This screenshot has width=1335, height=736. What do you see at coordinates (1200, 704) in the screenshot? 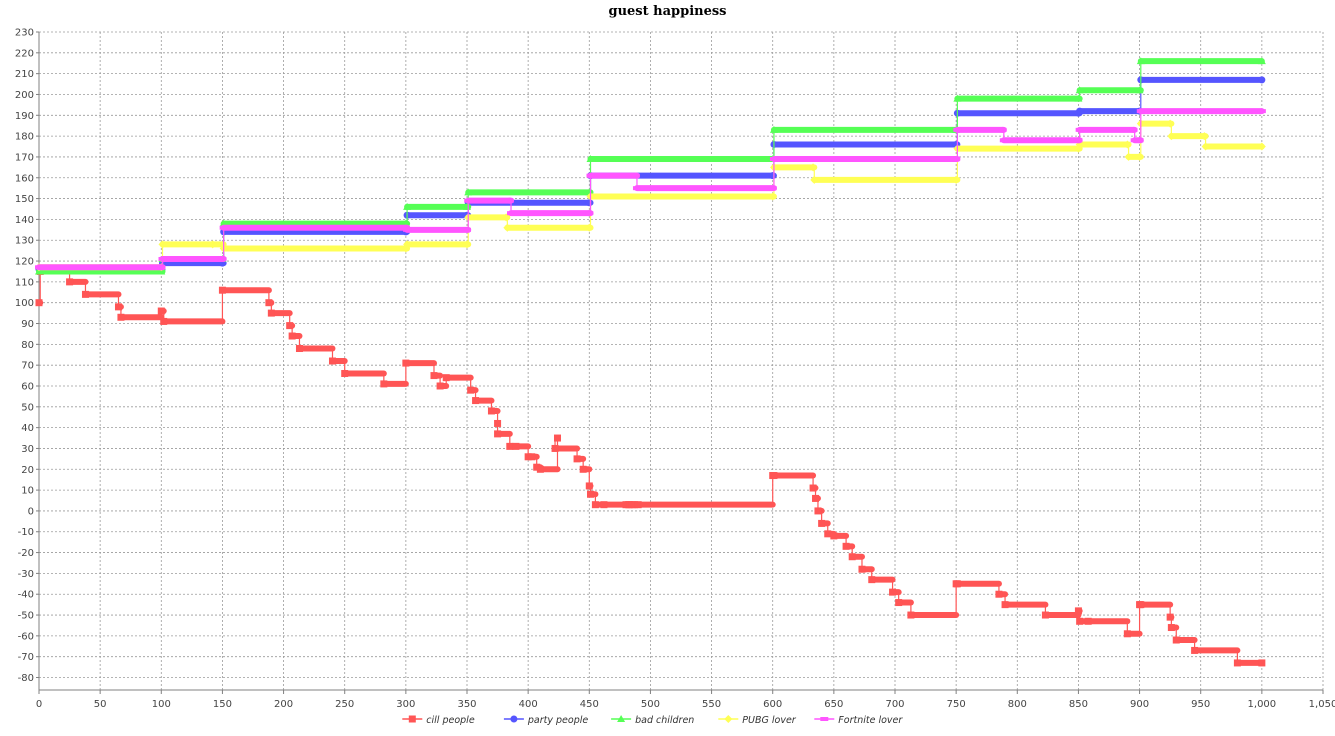
I see `x-tick-label: 950` at bounding box center [1200, 704].